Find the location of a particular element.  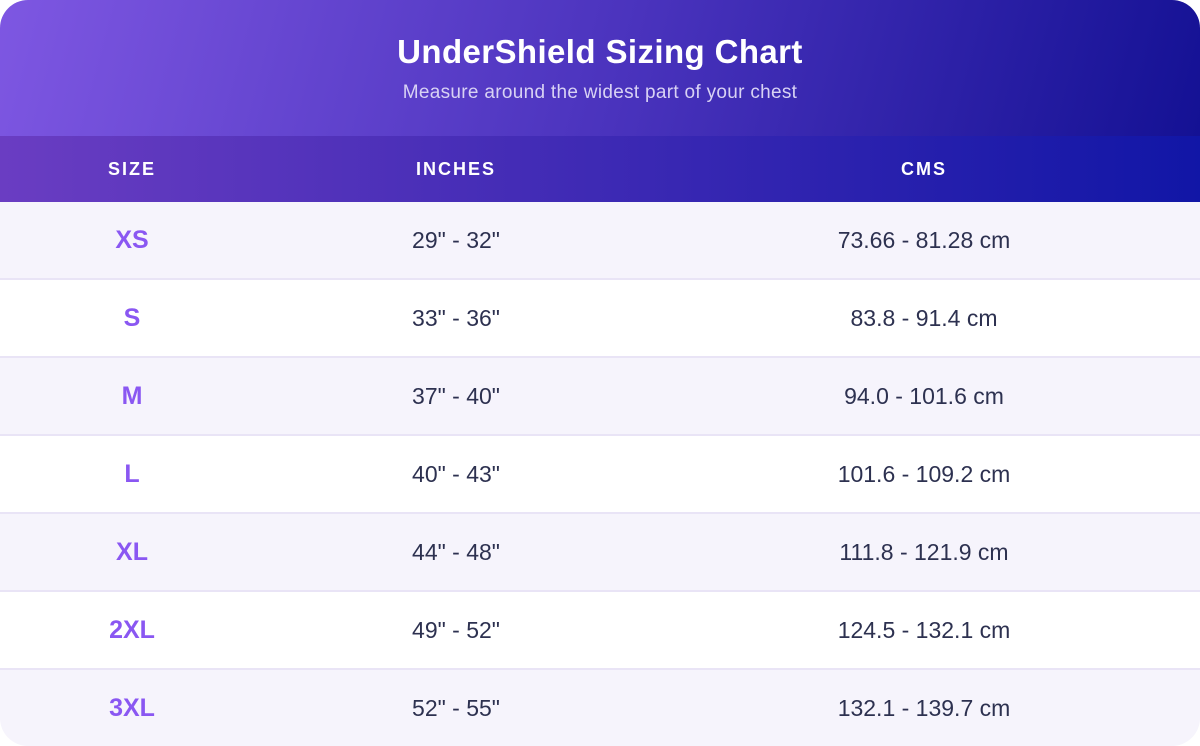

inches-cell: 49" - 52" is located at coordinates (456, 629).